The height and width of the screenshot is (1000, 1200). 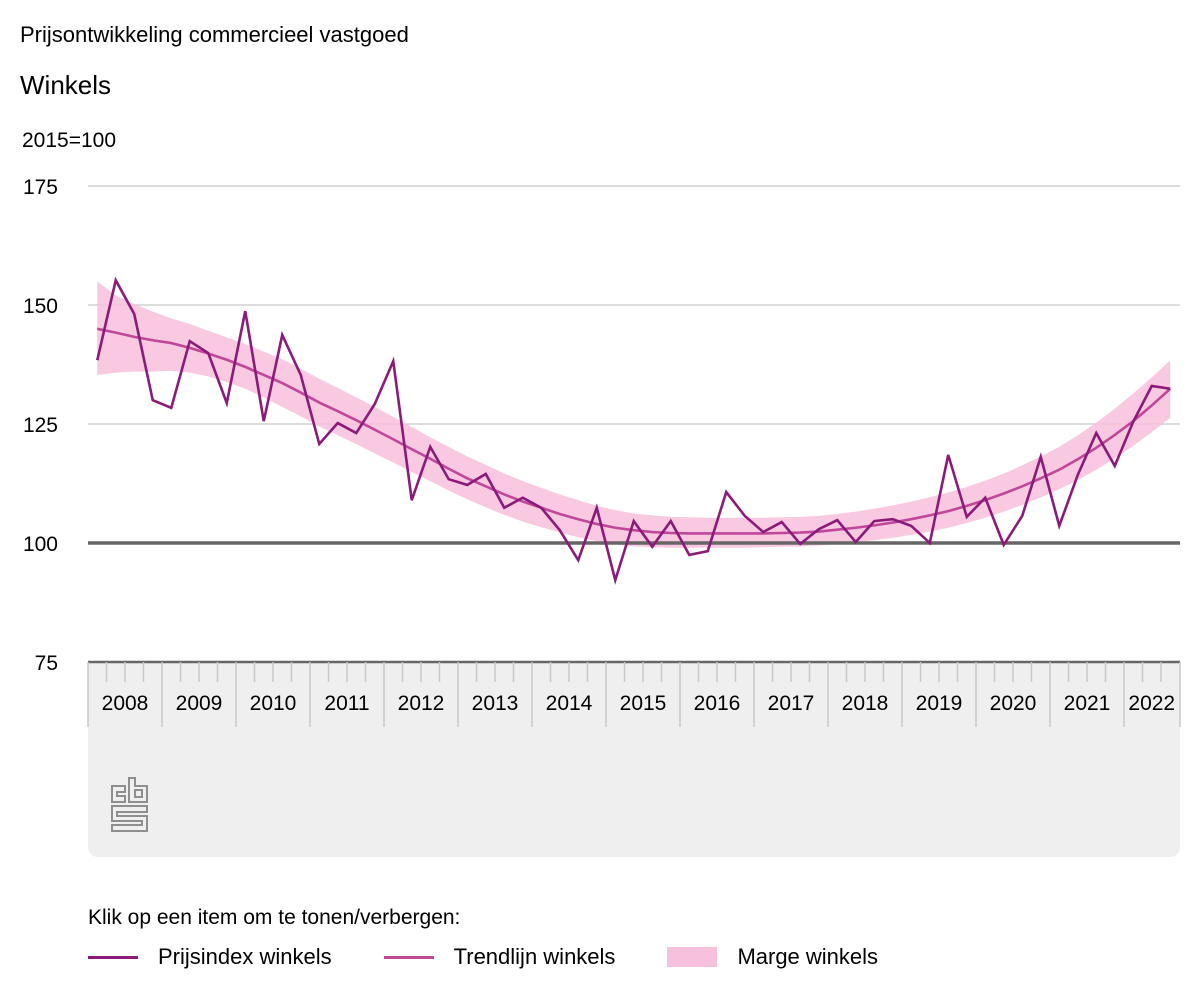 What do you see at coordinates (274, 917) in the screenshot?
I see `legend-hint: Klik op een item om te tonen/verbergen:` at bounding box center [274, 917].